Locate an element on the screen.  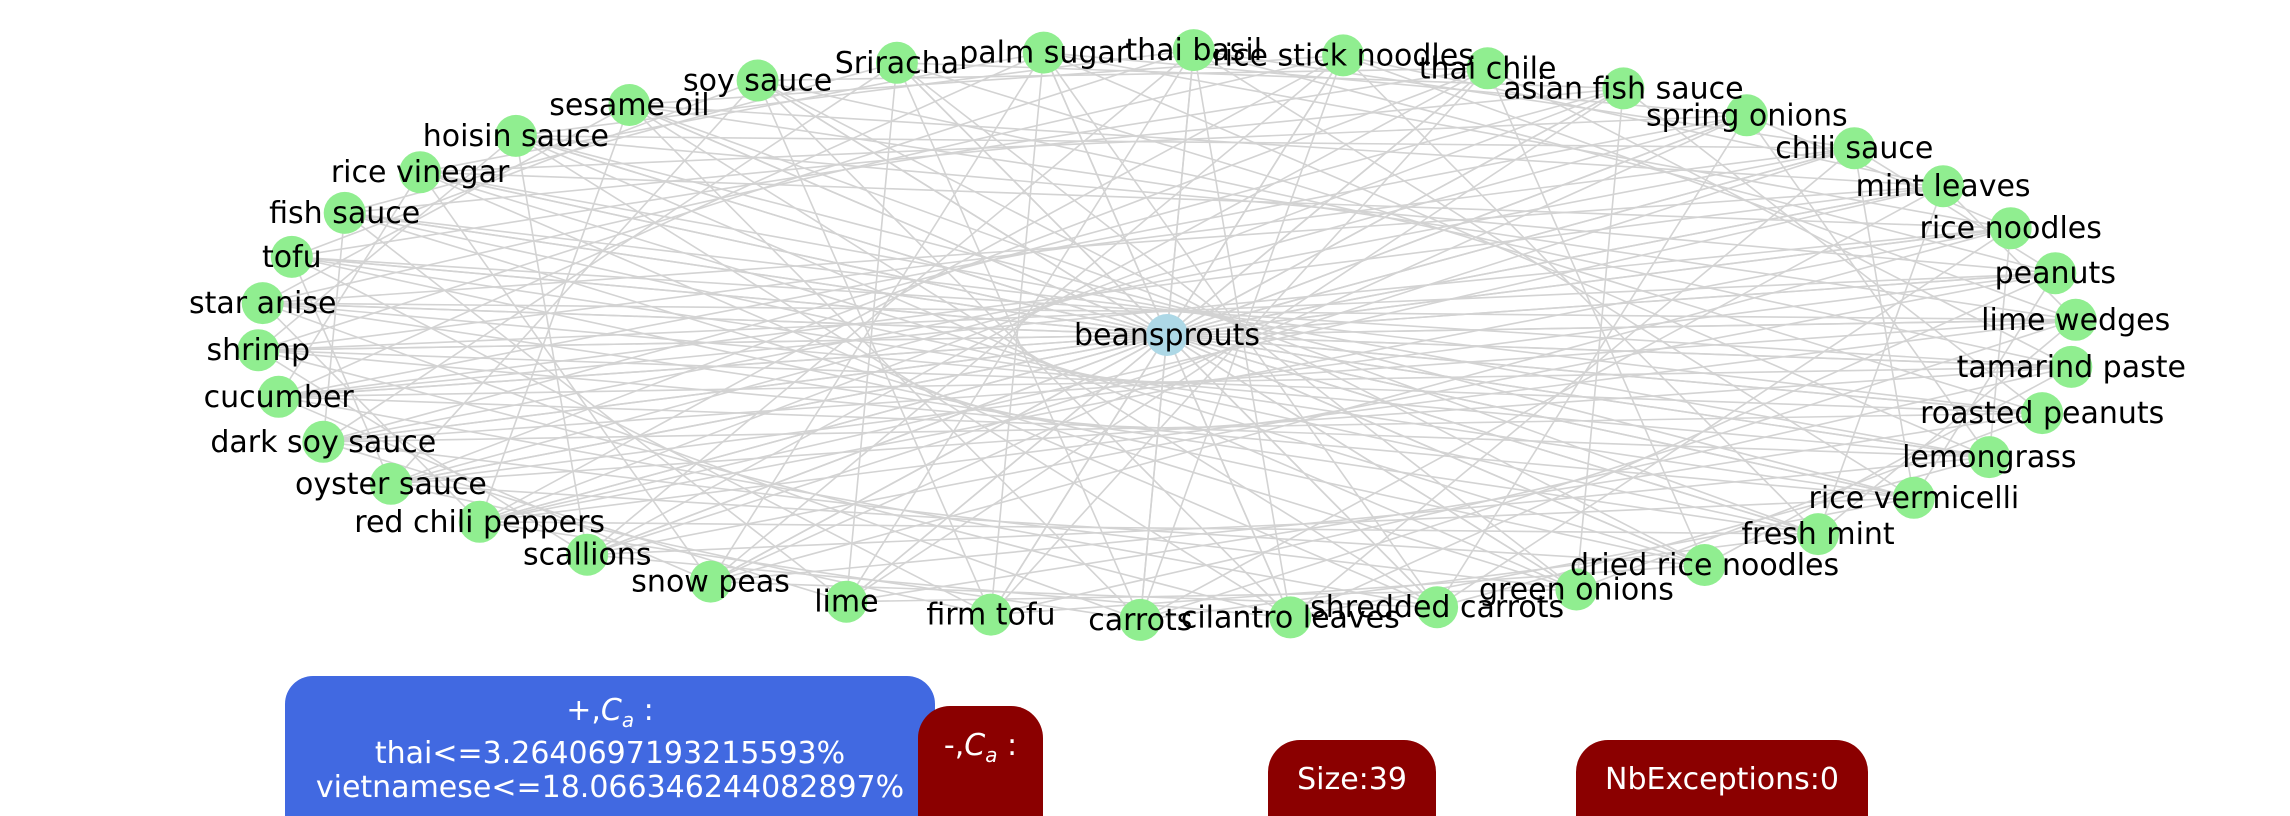
node-label-spring-onions: spring onions is located at coordinates (1747, 115).